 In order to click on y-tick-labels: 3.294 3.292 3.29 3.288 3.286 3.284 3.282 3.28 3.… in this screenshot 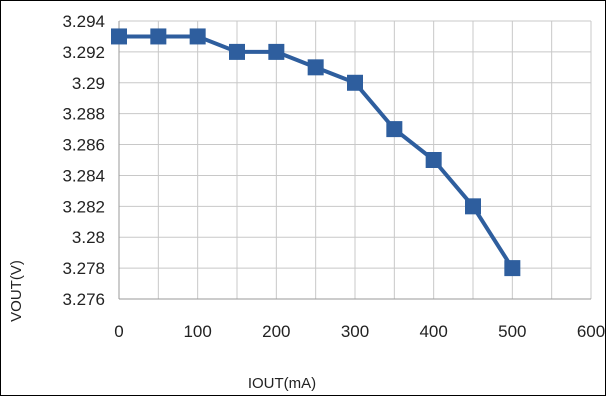, I will do `click(83, 160)`.